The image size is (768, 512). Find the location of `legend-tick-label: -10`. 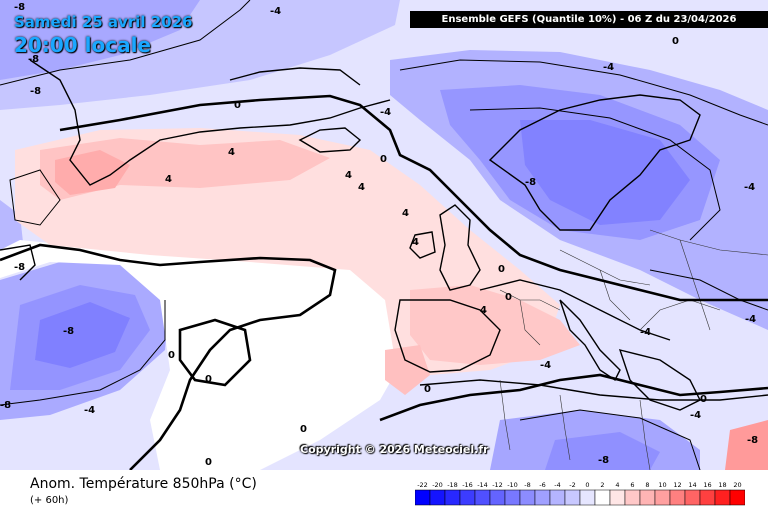

legend-tick-label: -10 is located at coordinates (512, 485).